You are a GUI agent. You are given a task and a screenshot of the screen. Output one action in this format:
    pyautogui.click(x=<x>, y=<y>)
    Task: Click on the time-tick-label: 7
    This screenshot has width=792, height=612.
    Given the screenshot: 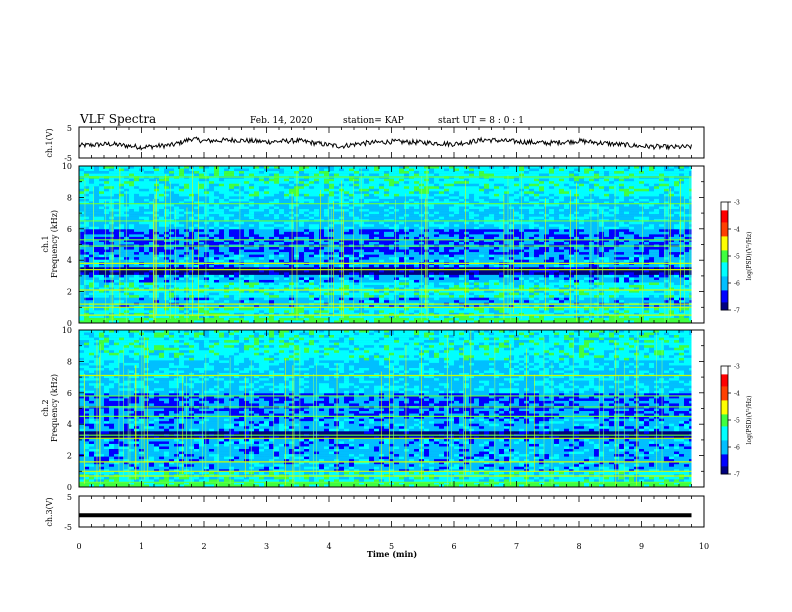 What is the action you would take?
    pyautogui.click(x=516, y=546)
    